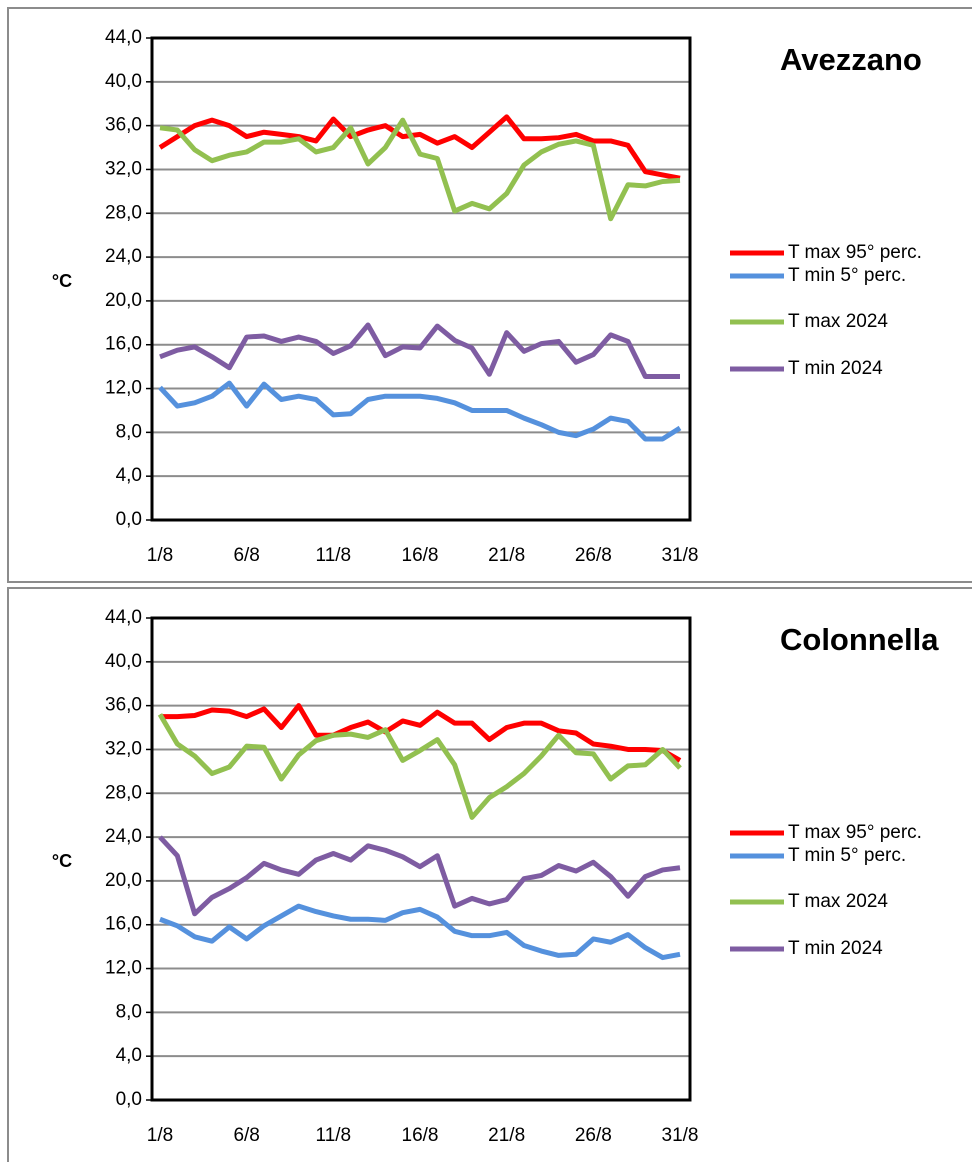 The image size is (972, 1167). I want to click on chart-title: Avezzano, so click(851, 59).